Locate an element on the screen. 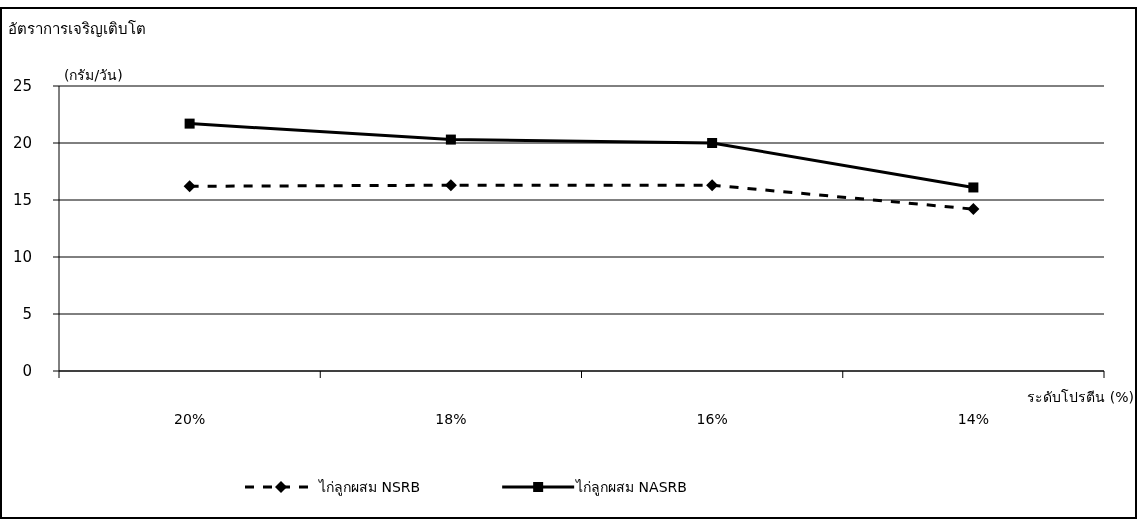 This screenshot has height=520, width=1138. y-tick-label: 15 is located at coordinates (22, 200).